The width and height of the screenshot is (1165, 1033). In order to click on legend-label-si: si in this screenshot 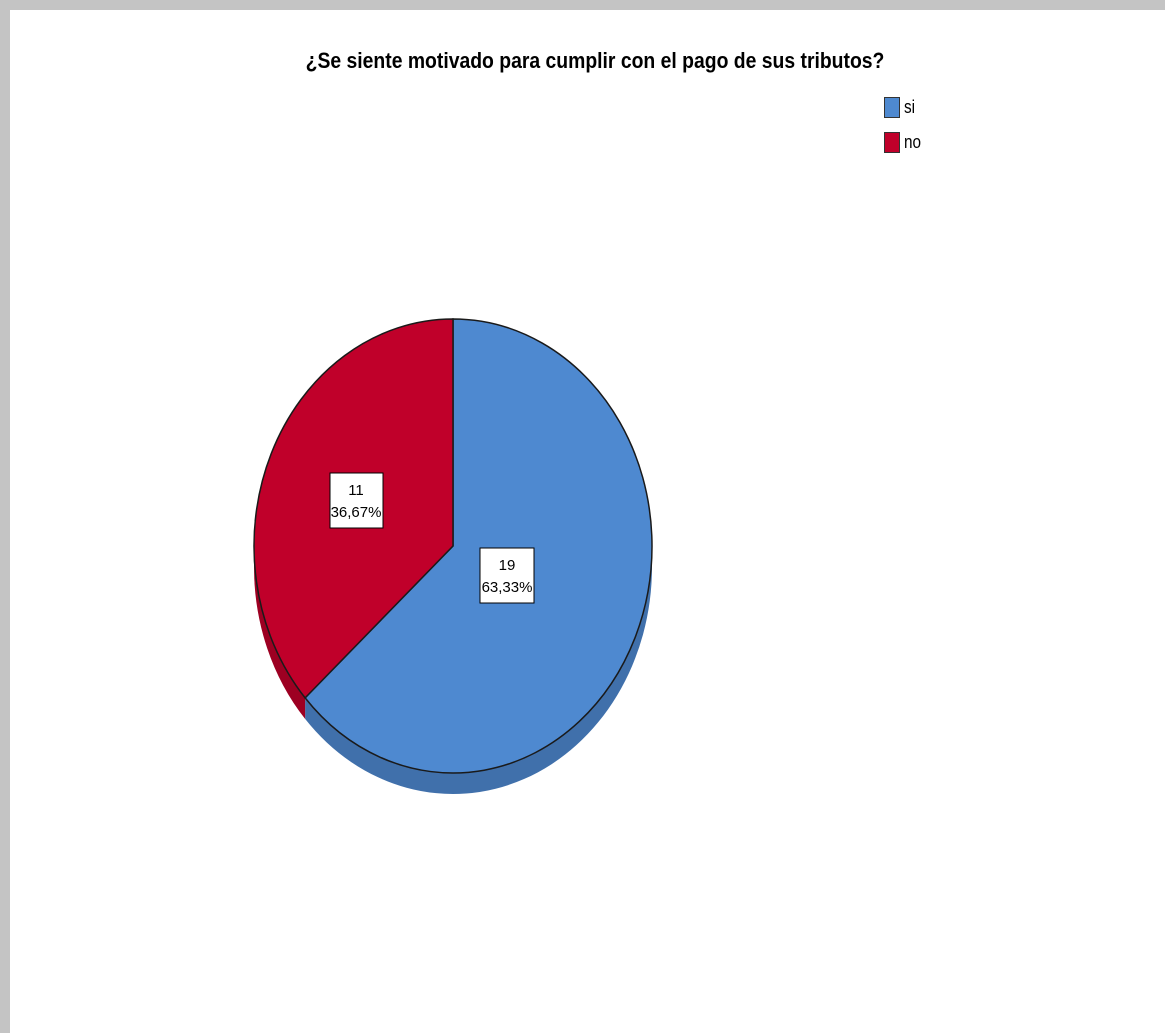, I will do `click(910, 106)`.